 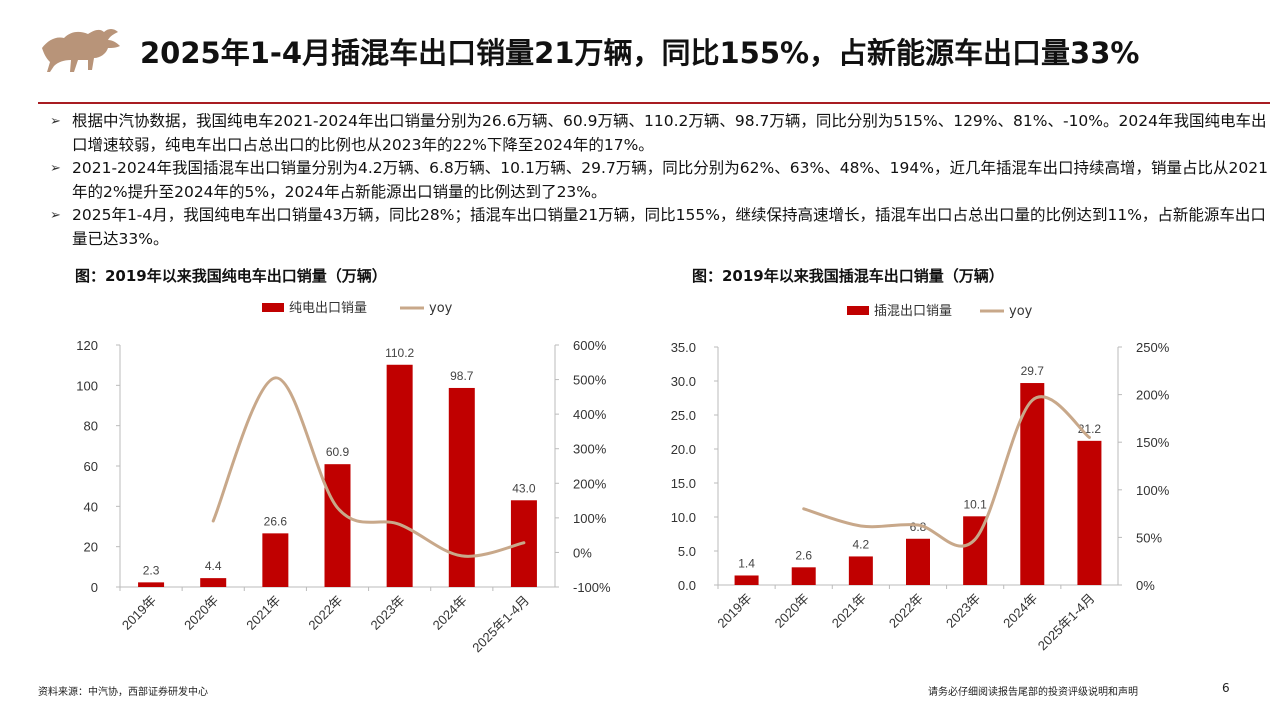 What do you see at coordinates (91, 426) in the screenshot?
I see `left-axis-tick-label: 80` at bounding box center [91, 426].